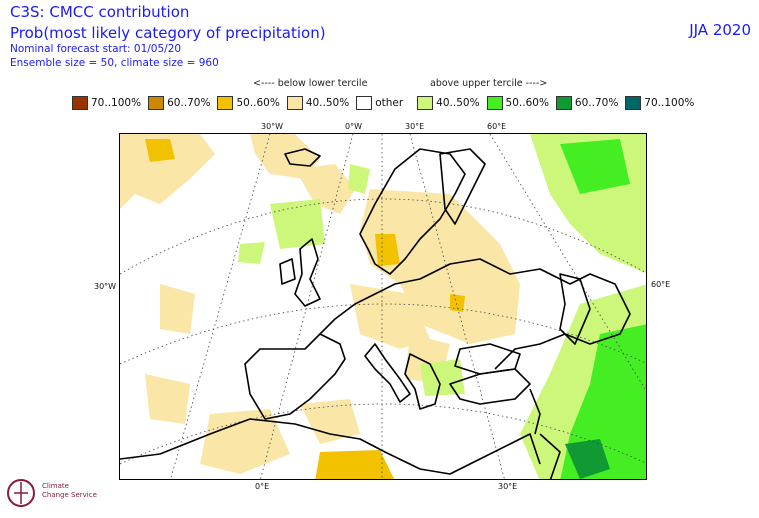 The width and height of the screenshot is (759, 518). What do you see at coordinates (96, 49) in the screenshot?
I see `forecast-start: Nominal forecast start: 01/05/20` at bounding box center [96, 49].